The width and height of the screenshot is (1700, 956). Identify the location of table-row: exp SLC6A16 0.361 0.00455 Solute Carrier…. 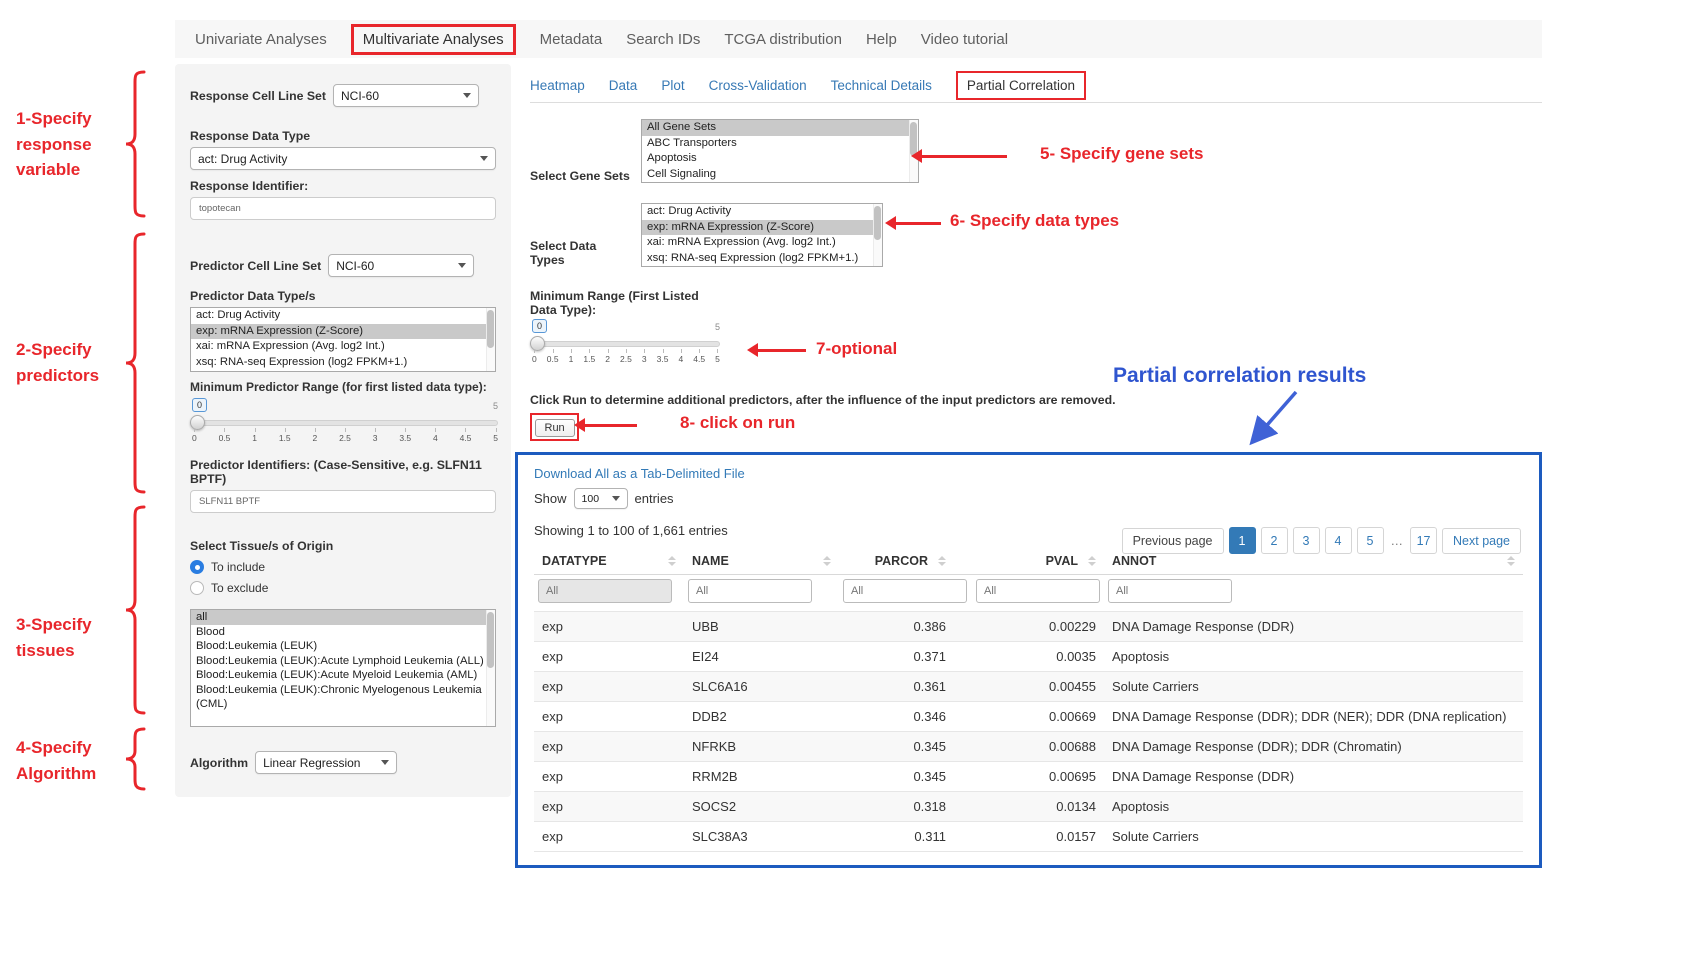
(1028, 686).